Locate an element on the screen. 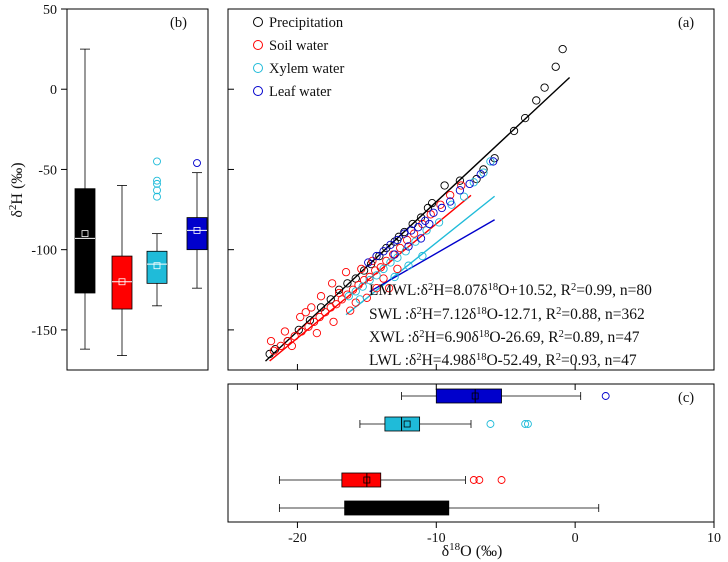 This screenshot has height=562, width=728. fit-line-swl is located at coordinates (370, 278).